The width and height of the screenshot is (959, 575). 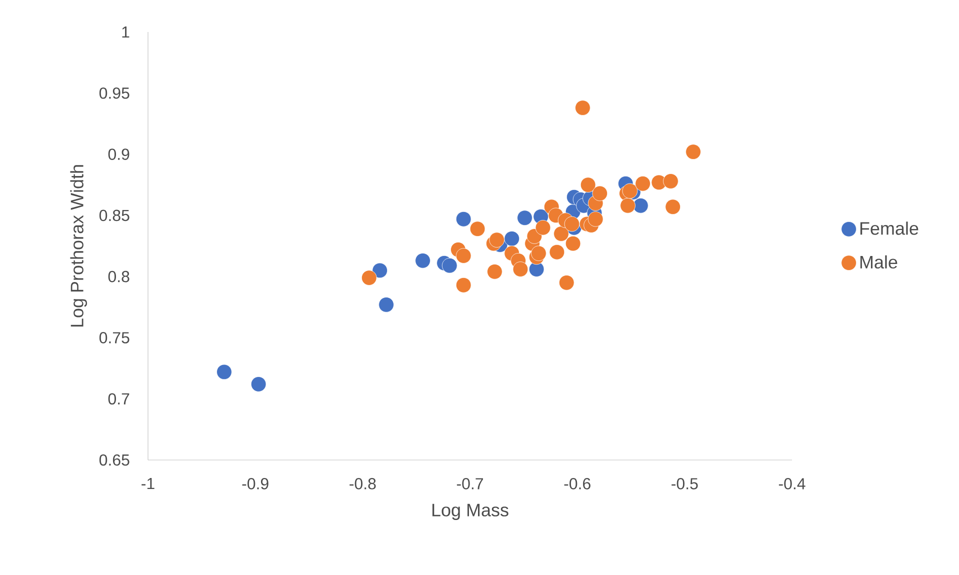 I want to click on x-tick-label: -0.5, so click(x=685, y=484).